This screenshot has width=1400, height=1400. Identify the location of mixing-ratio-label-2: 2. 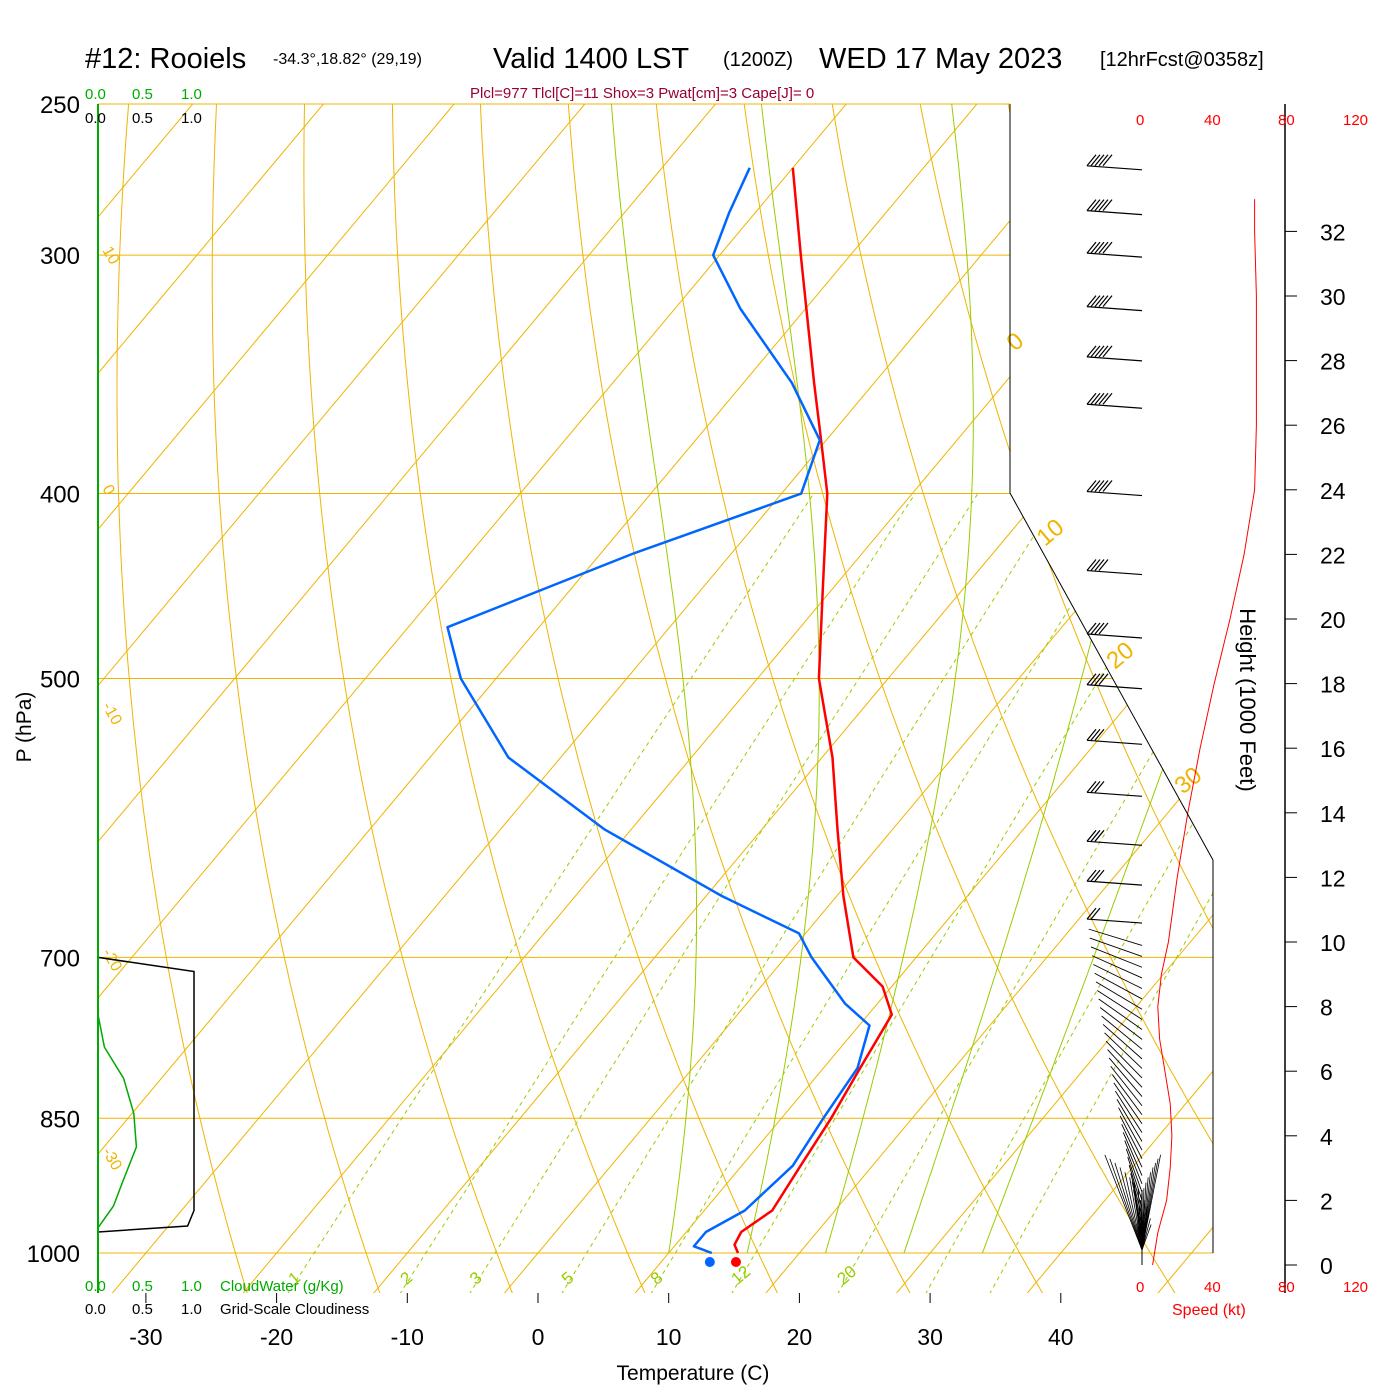
(406, 1278).